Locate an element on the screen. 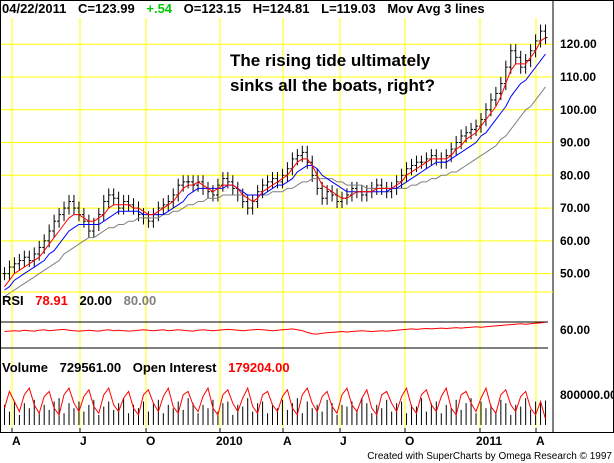 This screenshot has height=463, width=614. x-tick-label-4: A is located at coordinates (287, 441).